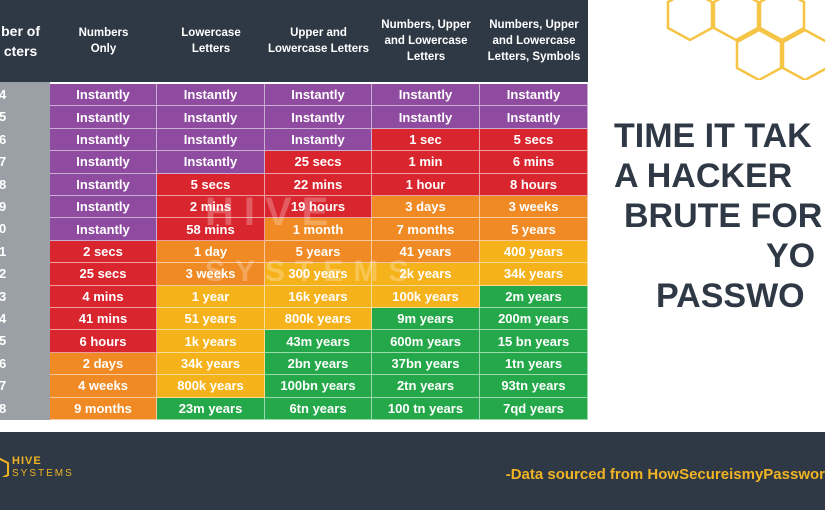 Image resolution: width=825 pixels, height=510 pixels. Describe the element at coordinates (3, 251) in the screenshot. I see `row-label: 1` at that location.